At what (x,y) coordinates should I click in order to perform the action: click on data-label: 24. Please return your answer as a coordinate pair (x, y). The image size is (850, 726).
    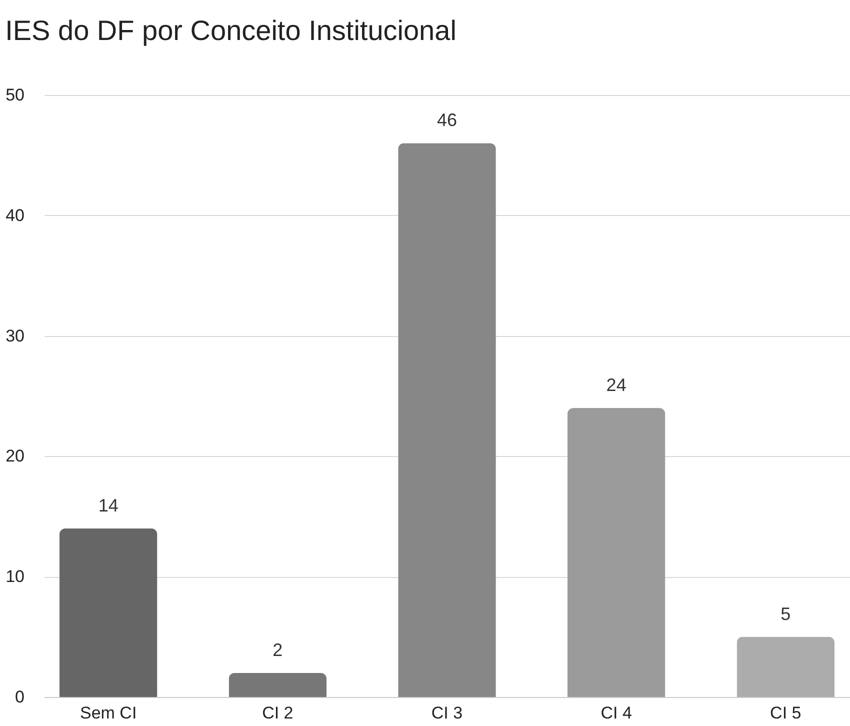
    Looking at the image, I should click on (616, 385).